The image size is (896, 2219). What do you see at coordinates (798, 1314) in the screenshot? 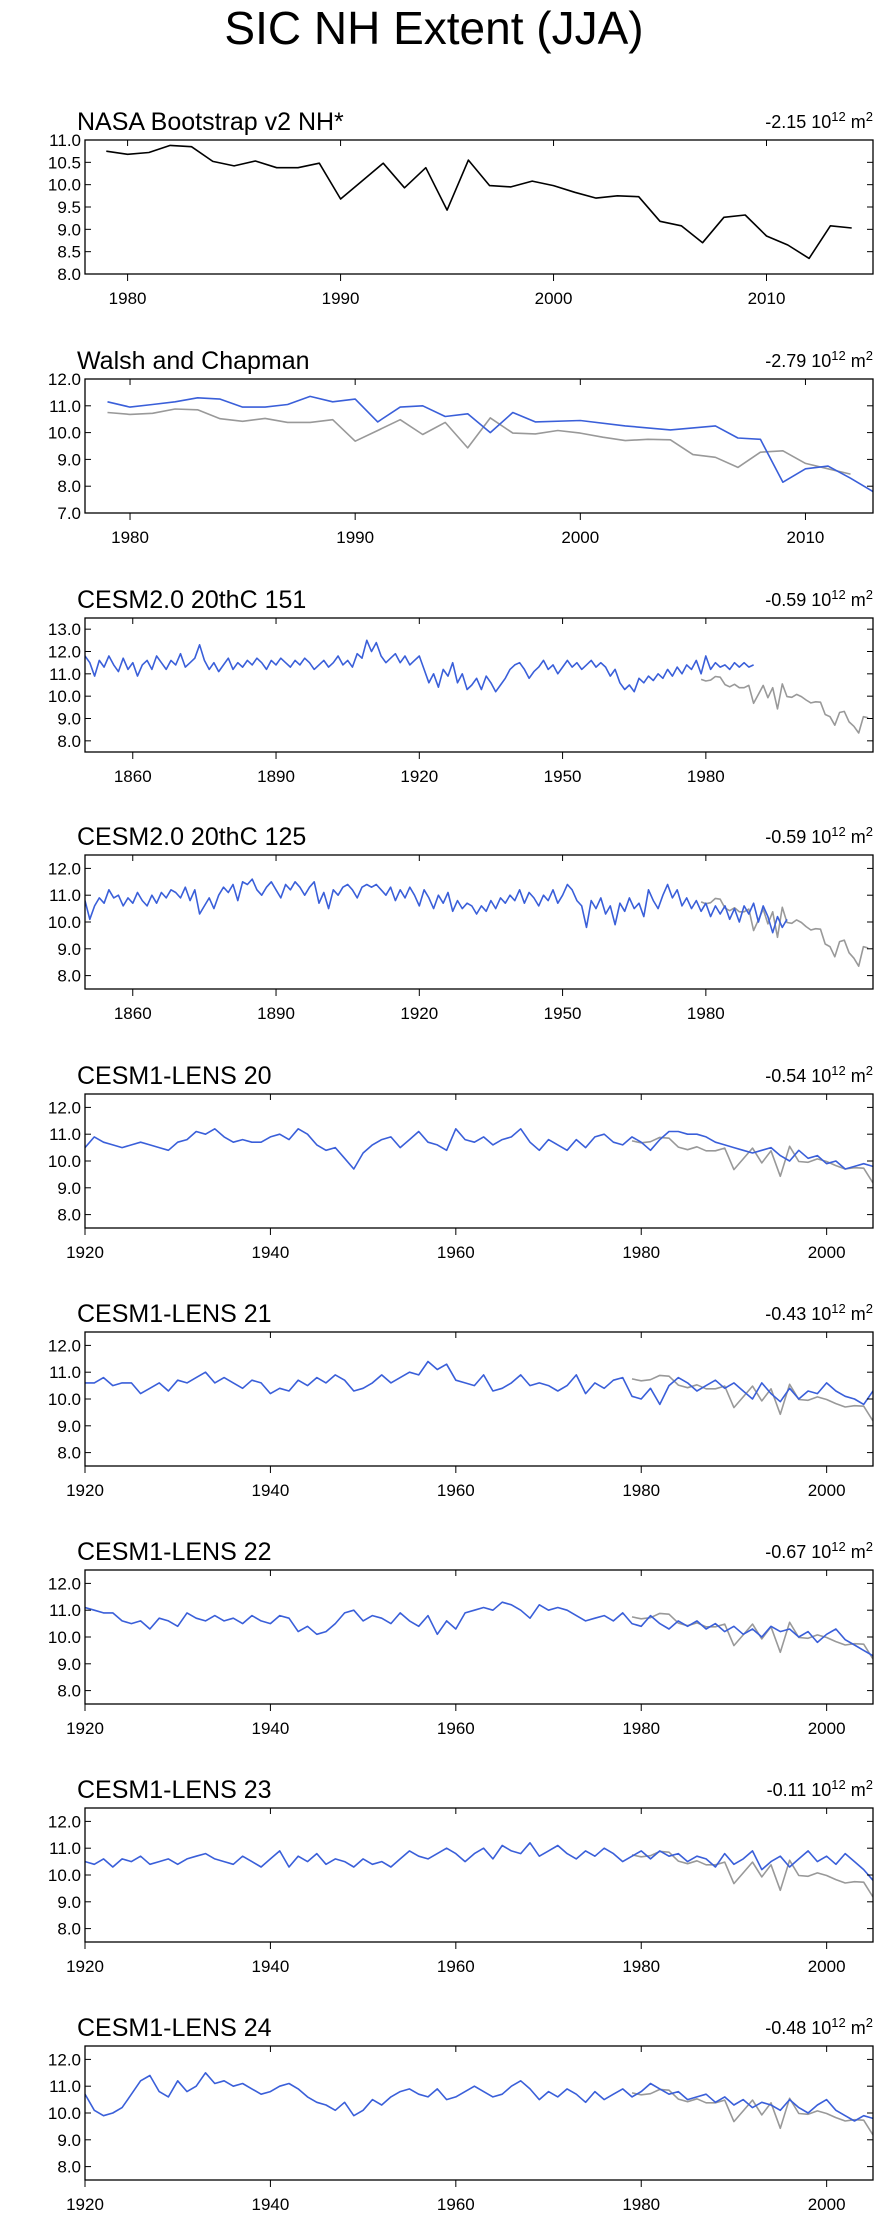
I see `trend-value: -0.43 10` at bounding box center [798, 1314].